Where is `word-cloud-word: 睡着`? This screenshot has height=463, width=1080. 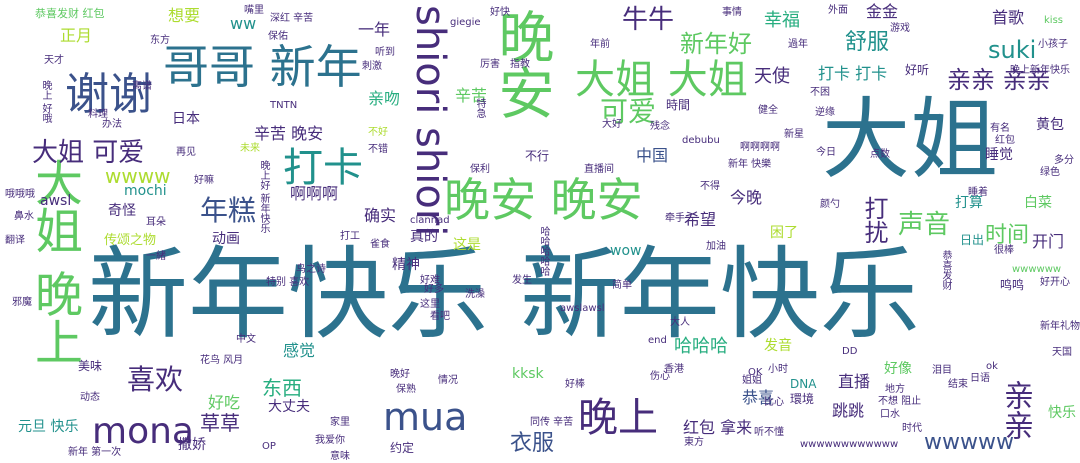 word-cloud-word: 睡着 is located at coordinates (978, 192).